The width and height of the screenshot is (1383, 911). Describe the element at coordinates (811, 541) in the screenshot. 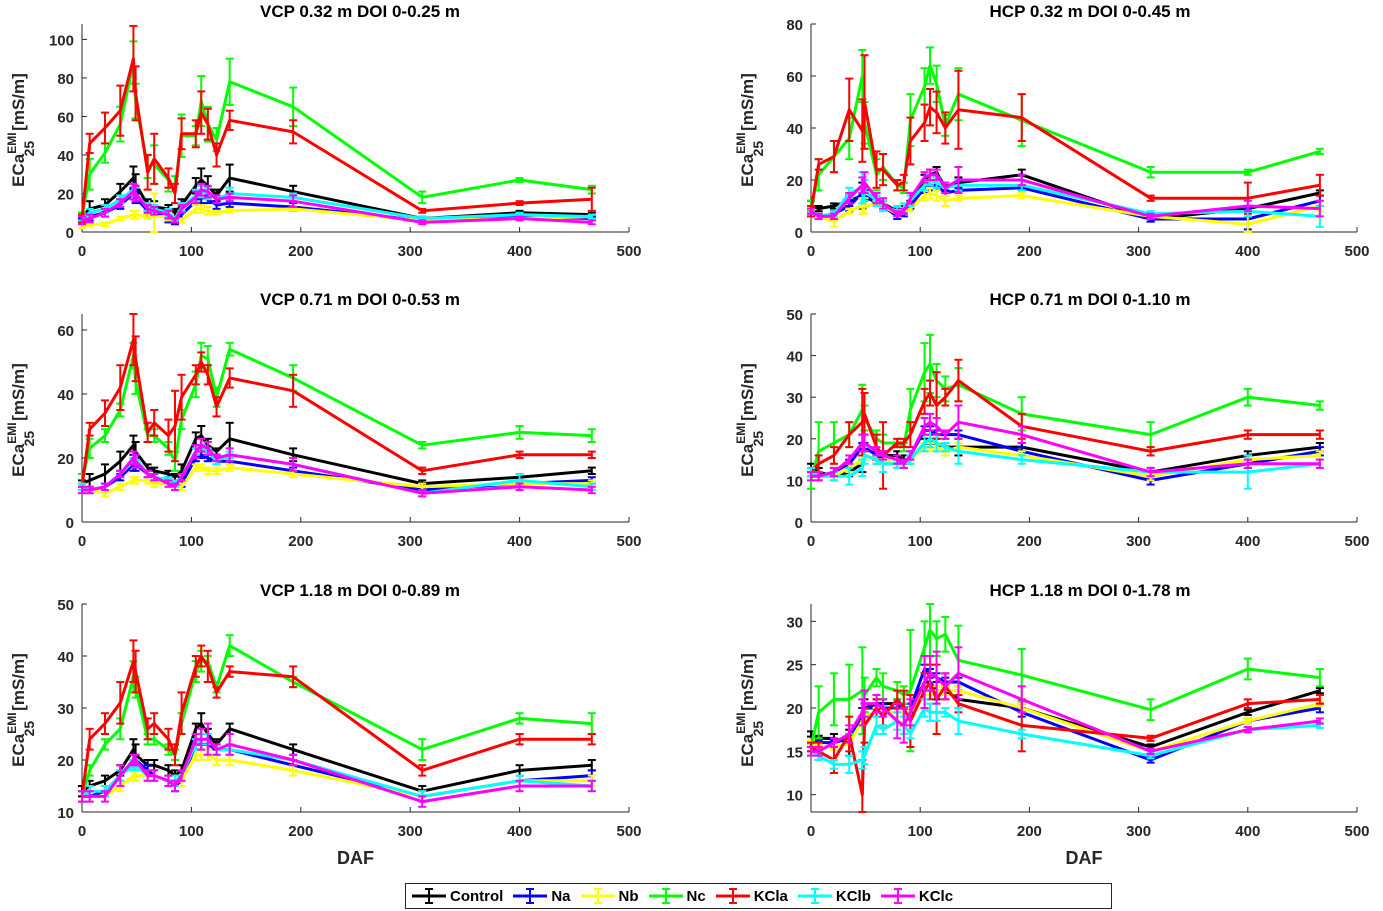

I see `x-tick-label: 0` at that location.